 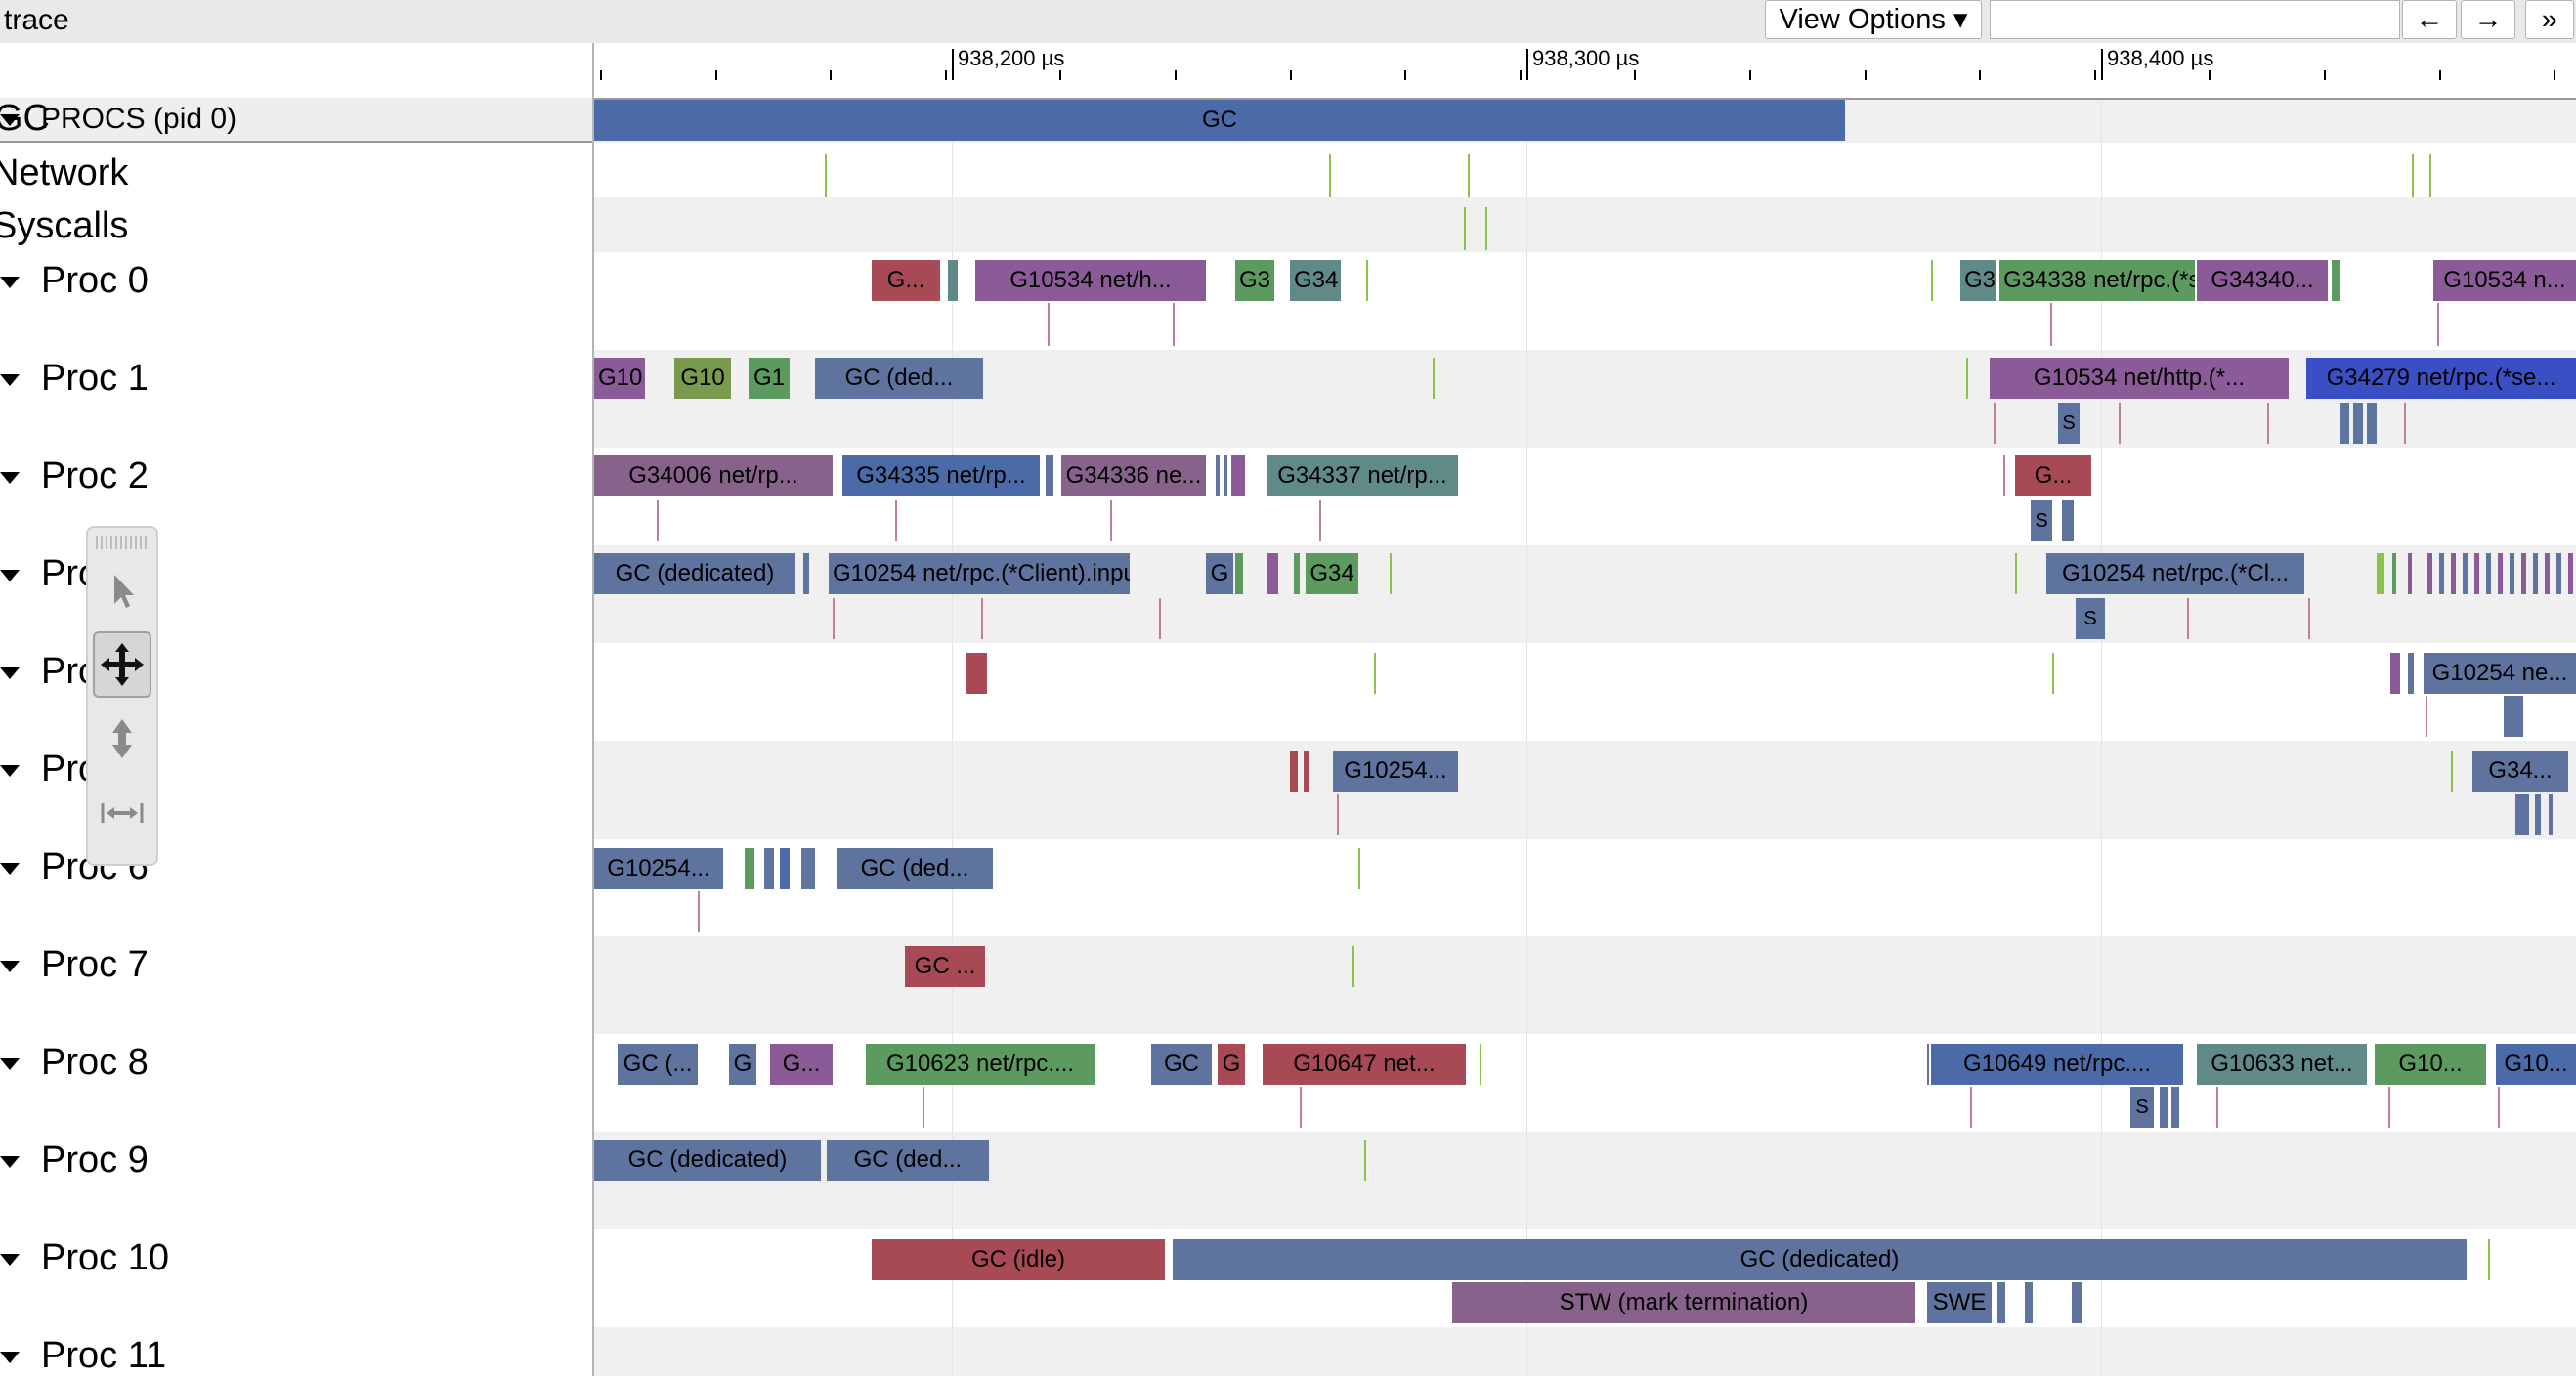 I want to click on goroutine-slice: G1, so click(x=770, y=378).